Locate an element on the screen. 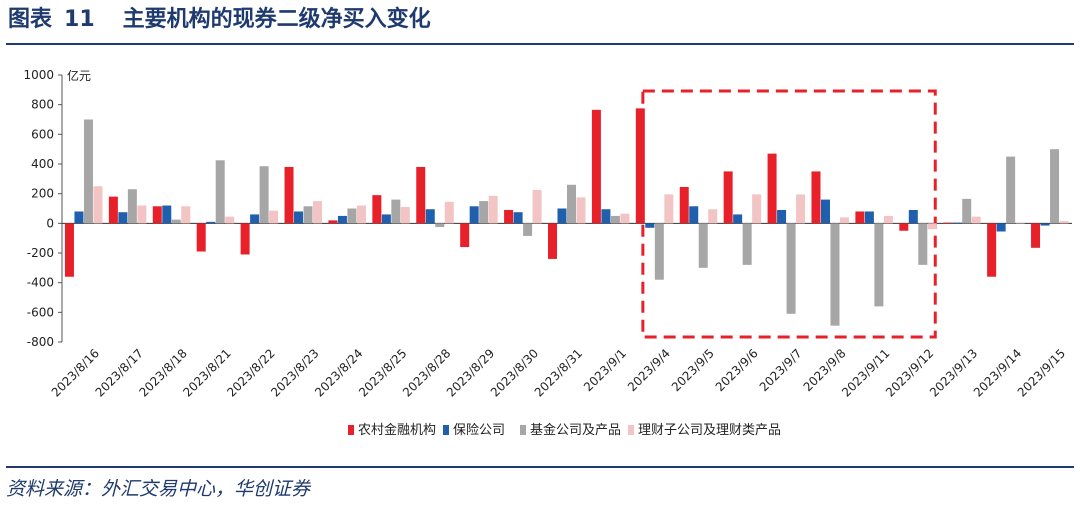 The image size is (1080, 508). figure-label: 图表 is located at coordinates (30, 19).